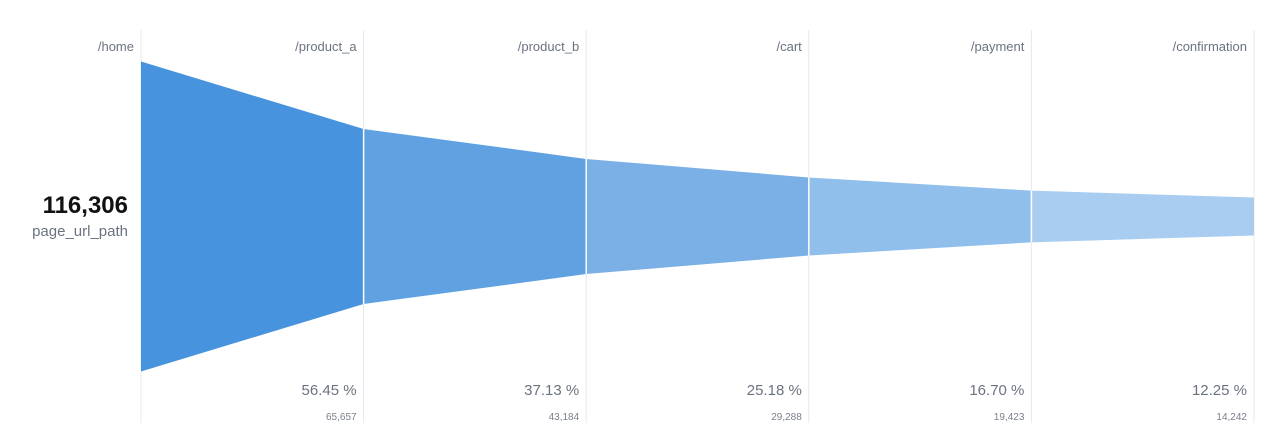  What do you see at coordinates (1231, 417) in the screenshot?
I see `step-count-label: 14,242` at bounding box center [1231, 417].